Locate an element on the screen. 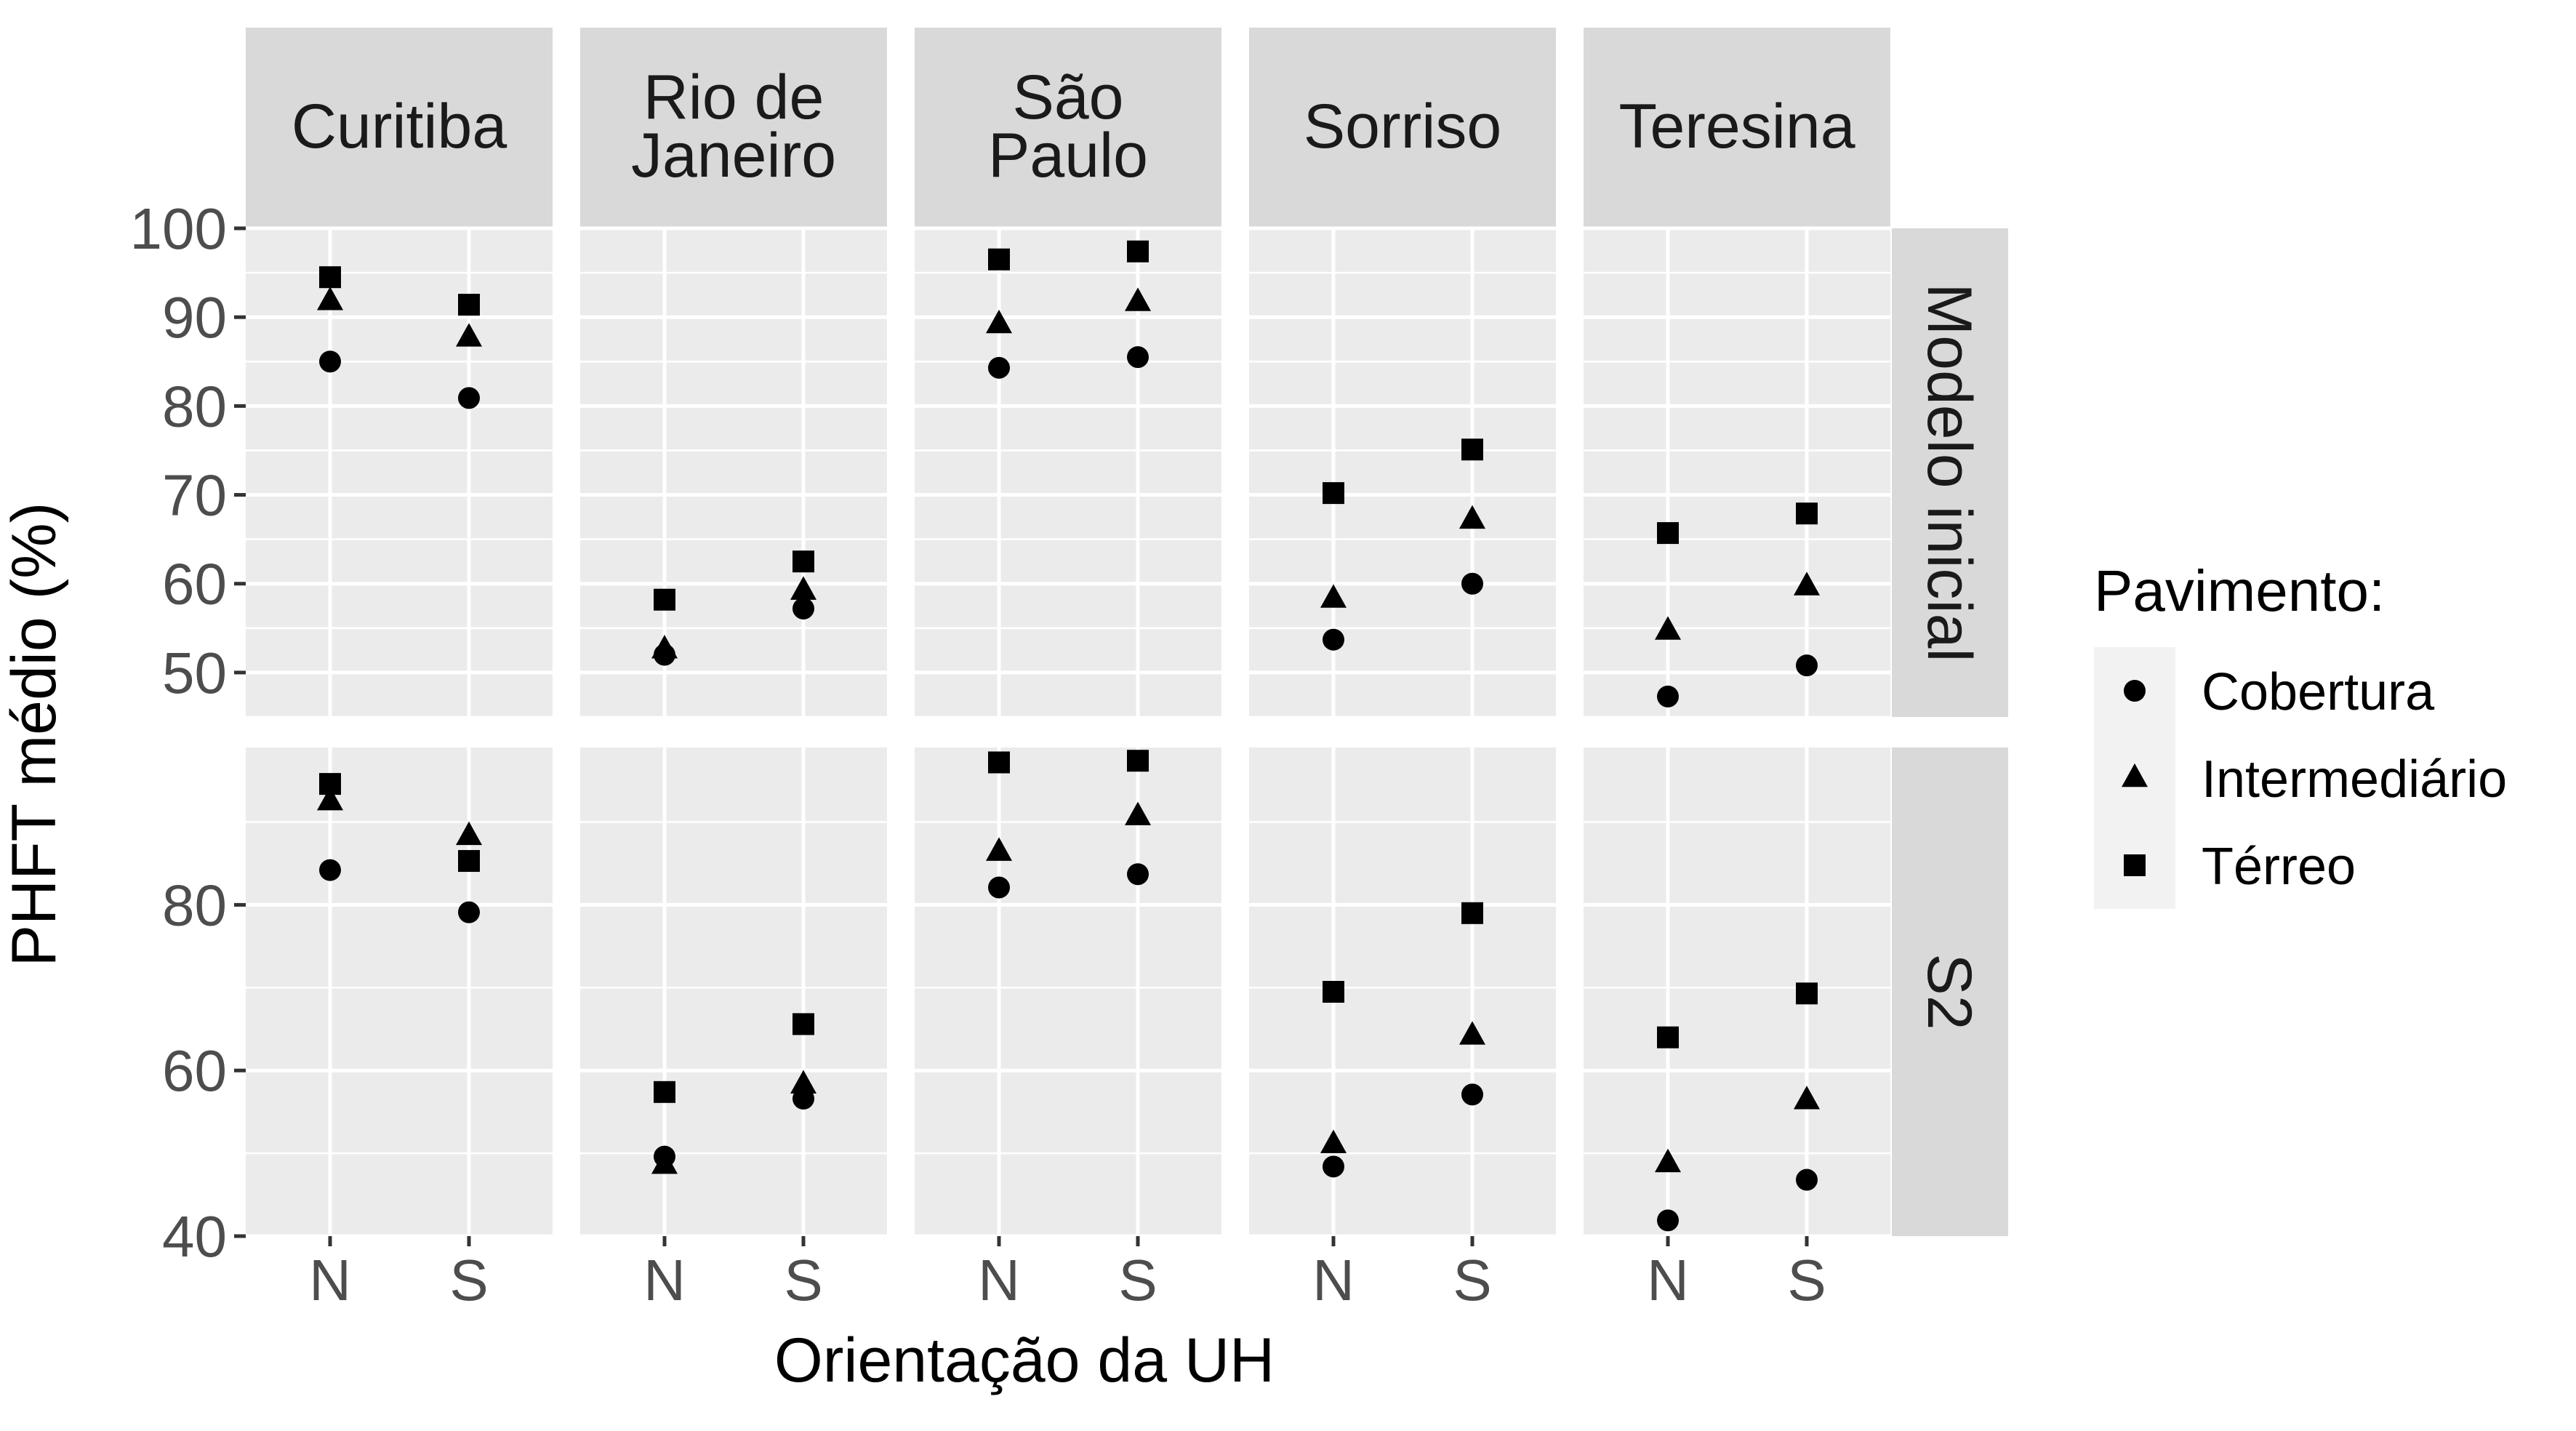 The height and width of the screenshot is (1431, 2576). row-strip-label: Modelo inicial is located at coordinates (1949, 473).